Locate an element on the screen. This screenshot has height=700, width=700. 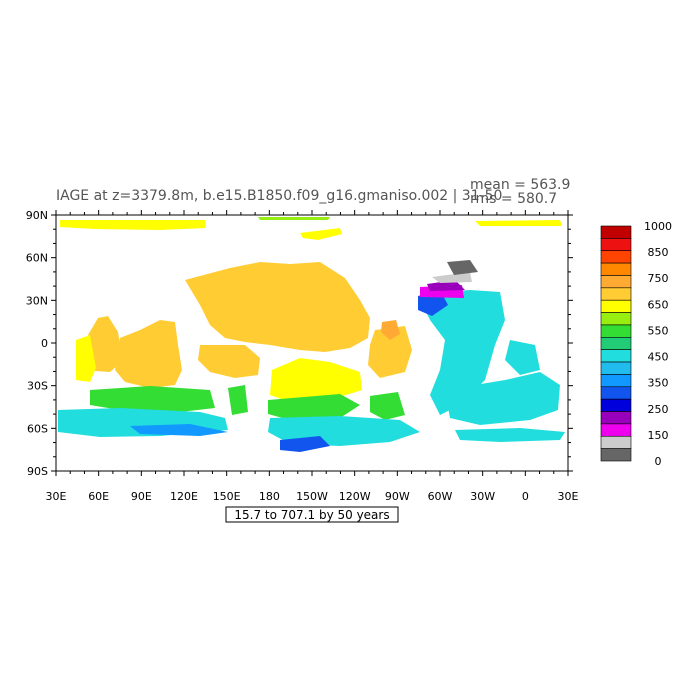
x-tick-label: 180 is located at coordinates (269, 496).